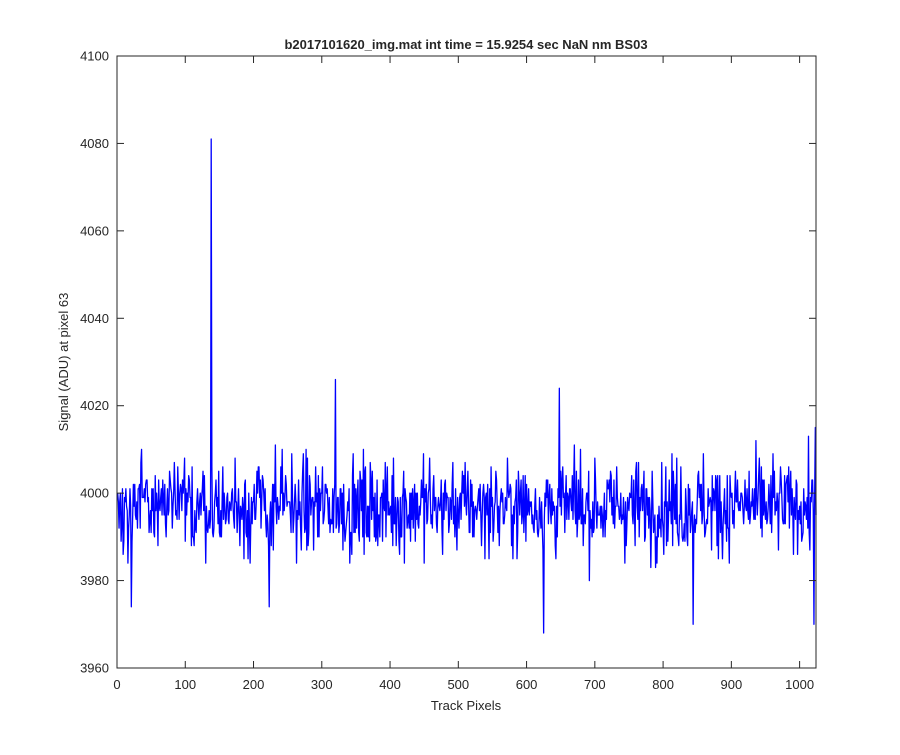 Image resolution: width=900 pixels, height=755 pixels. Describe the element at coordinates (322, 684) in the screenshot. I see `x-tick-label: 300` at that location.